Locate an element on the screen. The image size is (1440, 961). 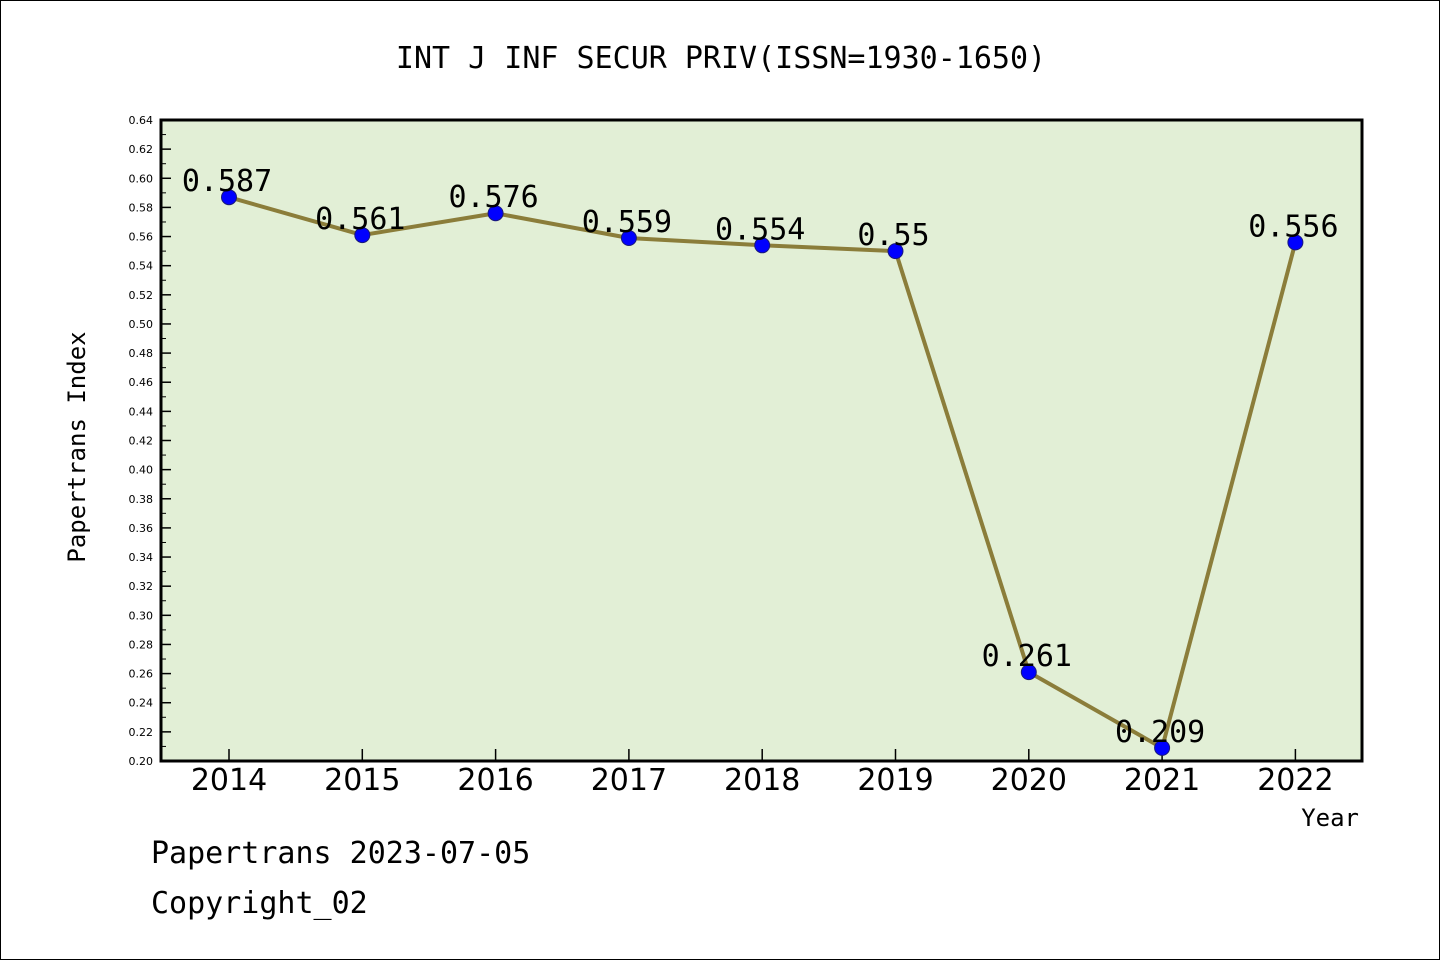
y-tick-label: 0.36 is located at coordinates (141, 528).